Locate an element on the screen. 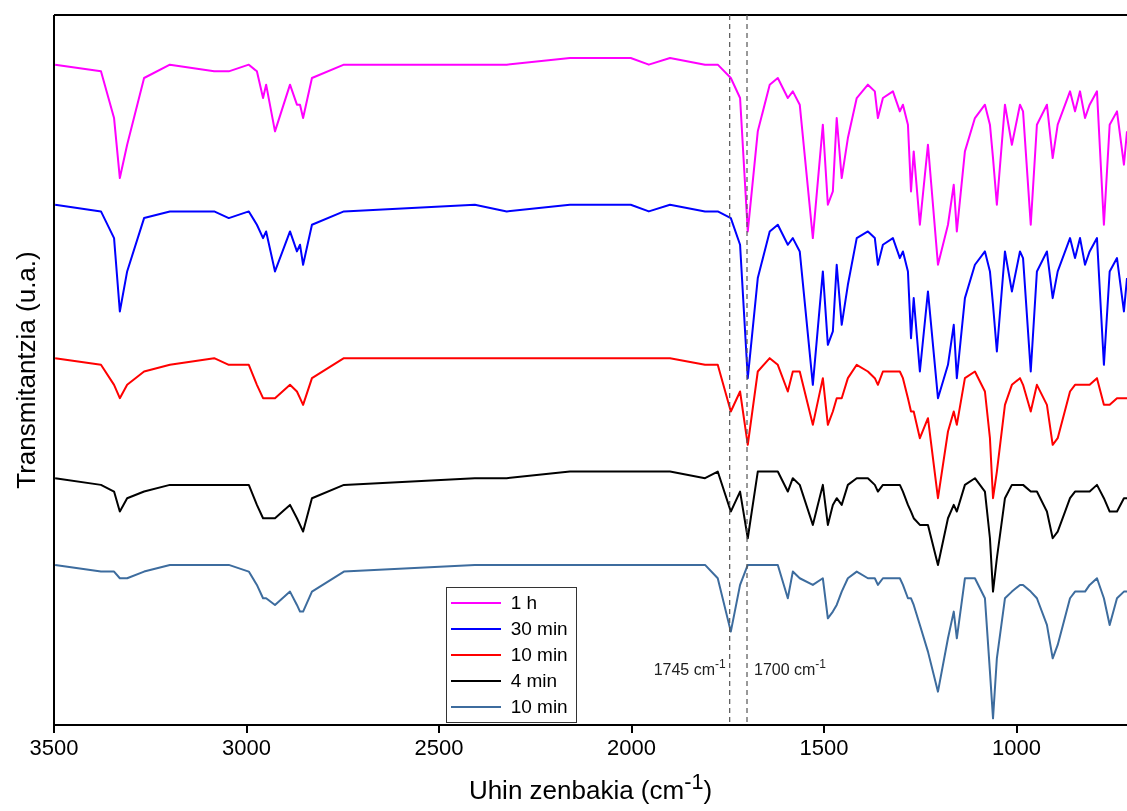  x-axis-title: Uhin zenbakia (cm$^{-1}$) is located at coordinates (590, 787).